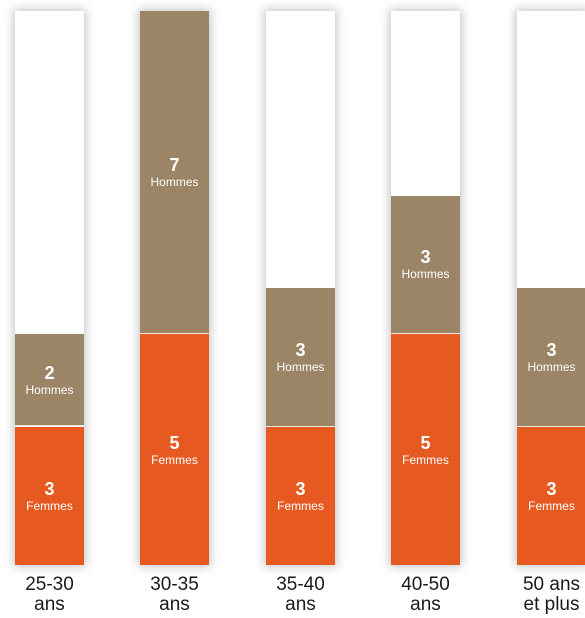 The height and width of the screenshot is (618, 585). What do you see at coordinates (49, 372) in the screenshot?
I see `data-value: 2` at bounding box center [49, 372].